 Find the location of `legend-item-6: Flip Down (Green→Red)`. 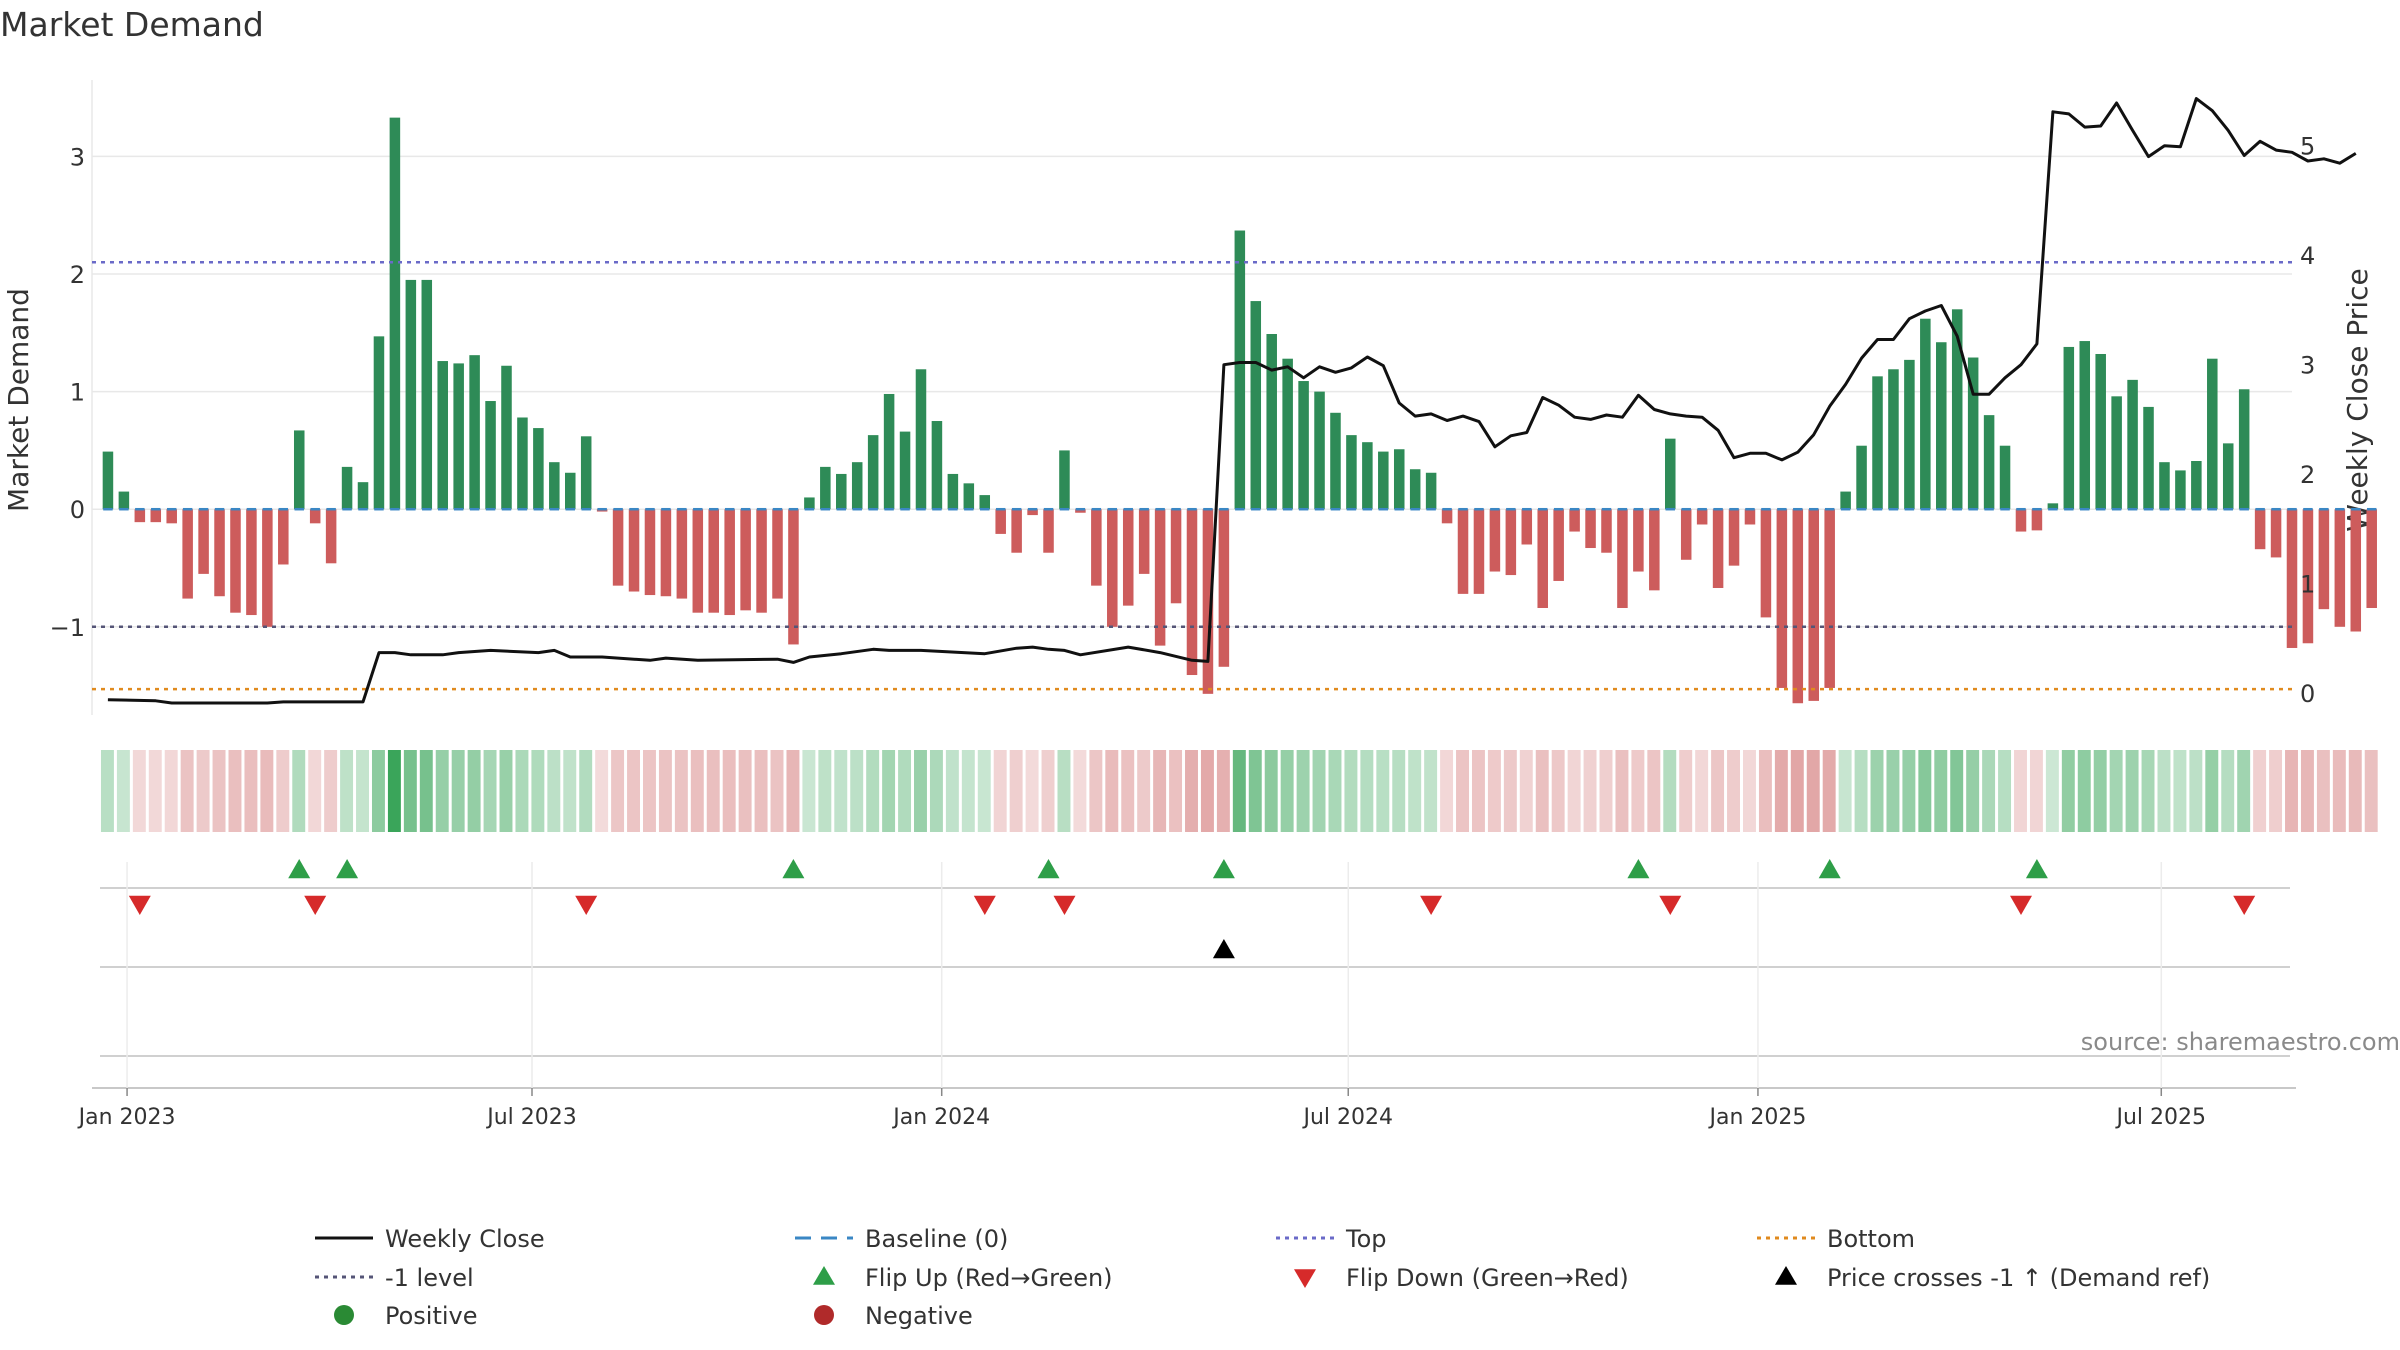

legend-item-6: Flip Down (Green→Red) is located at coordinates (1461, 1278).